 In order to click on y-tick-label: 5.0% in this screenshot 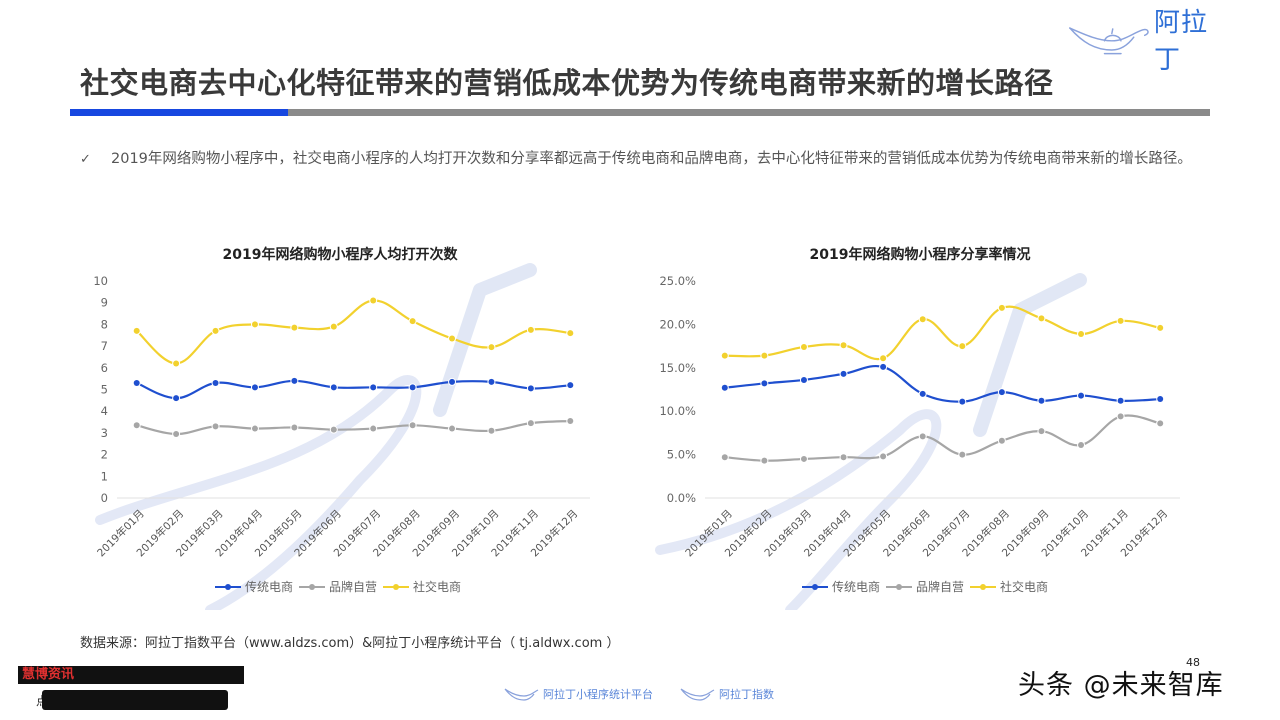, I will do `click(681, 455)`.